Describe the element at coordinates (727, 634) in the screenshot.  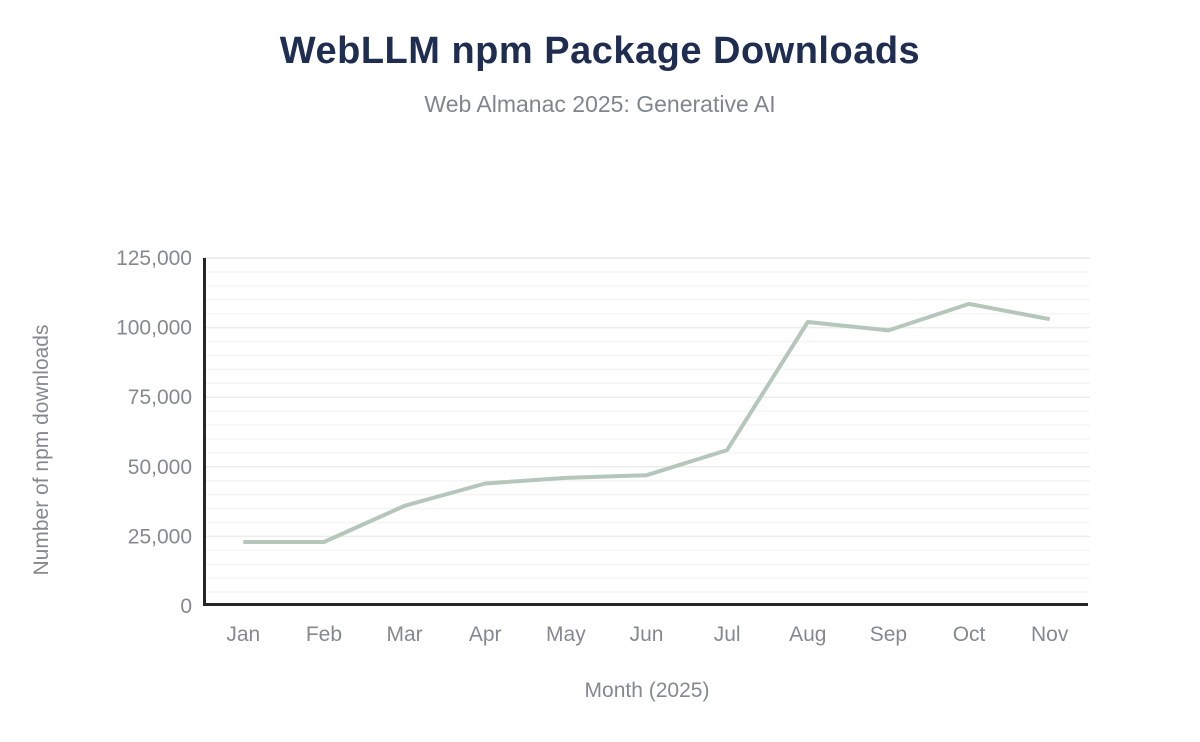
I see `x-tick-label: Jul` at that location.